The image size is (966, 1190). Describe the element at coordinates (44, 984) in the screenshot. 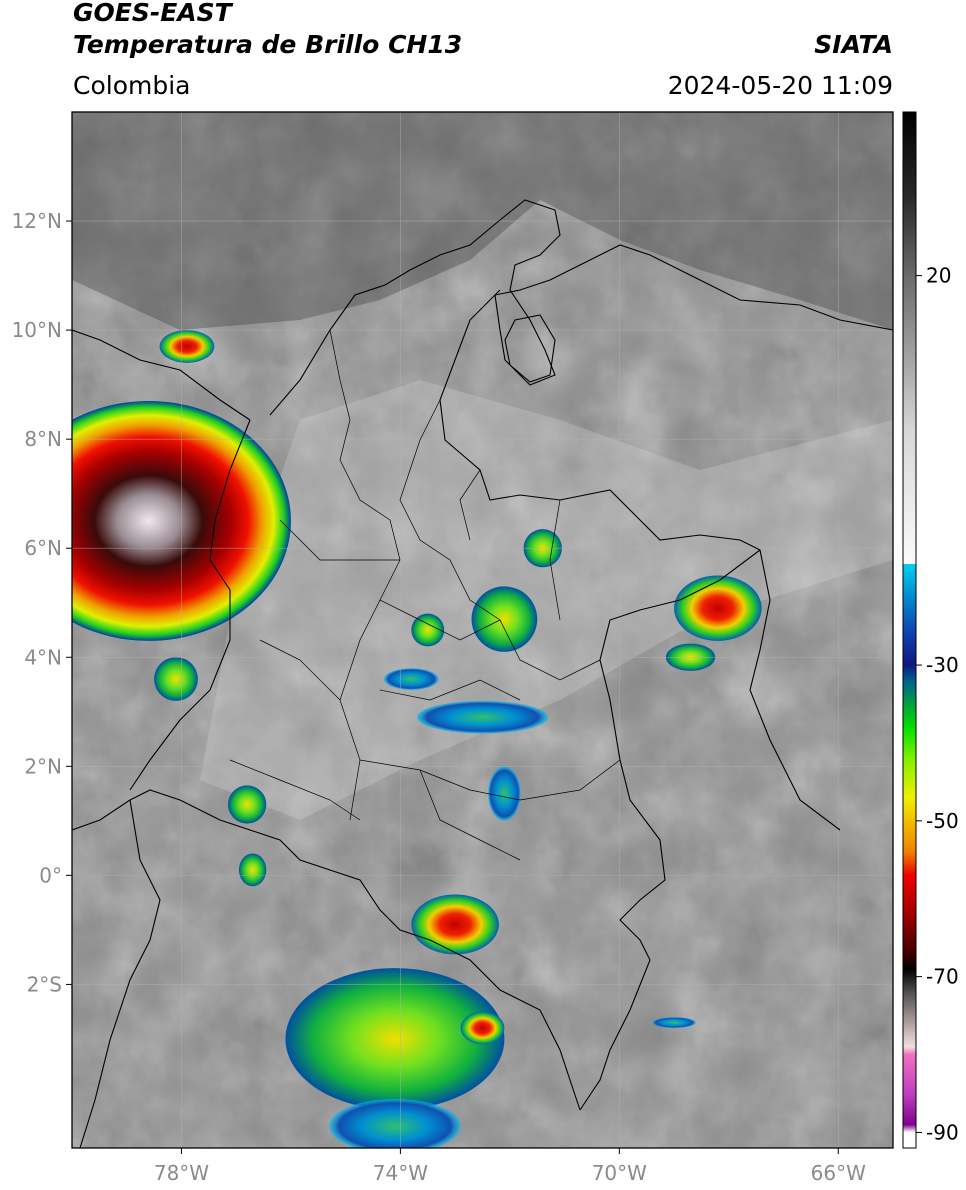

I see `lat-tick-label: 2°S` at that location.